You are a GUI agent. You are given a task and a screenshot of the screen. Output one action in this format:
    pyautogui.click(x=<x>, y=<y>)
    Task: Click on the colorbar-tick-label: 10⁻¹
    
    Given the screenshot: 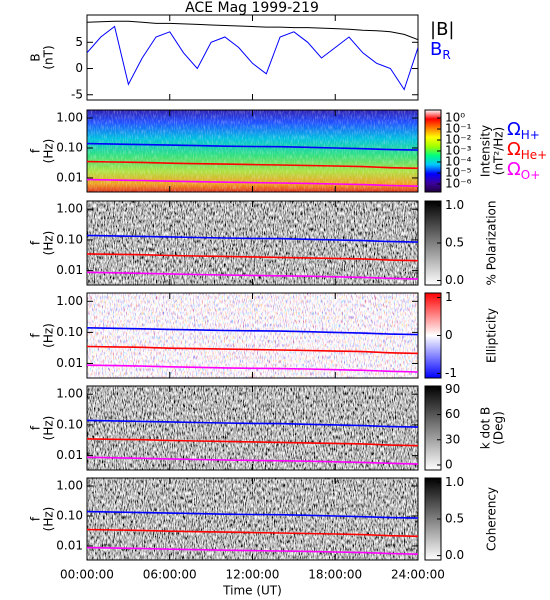 What is the action you would take?
    pyautogui.click(x=458, y=129)
    